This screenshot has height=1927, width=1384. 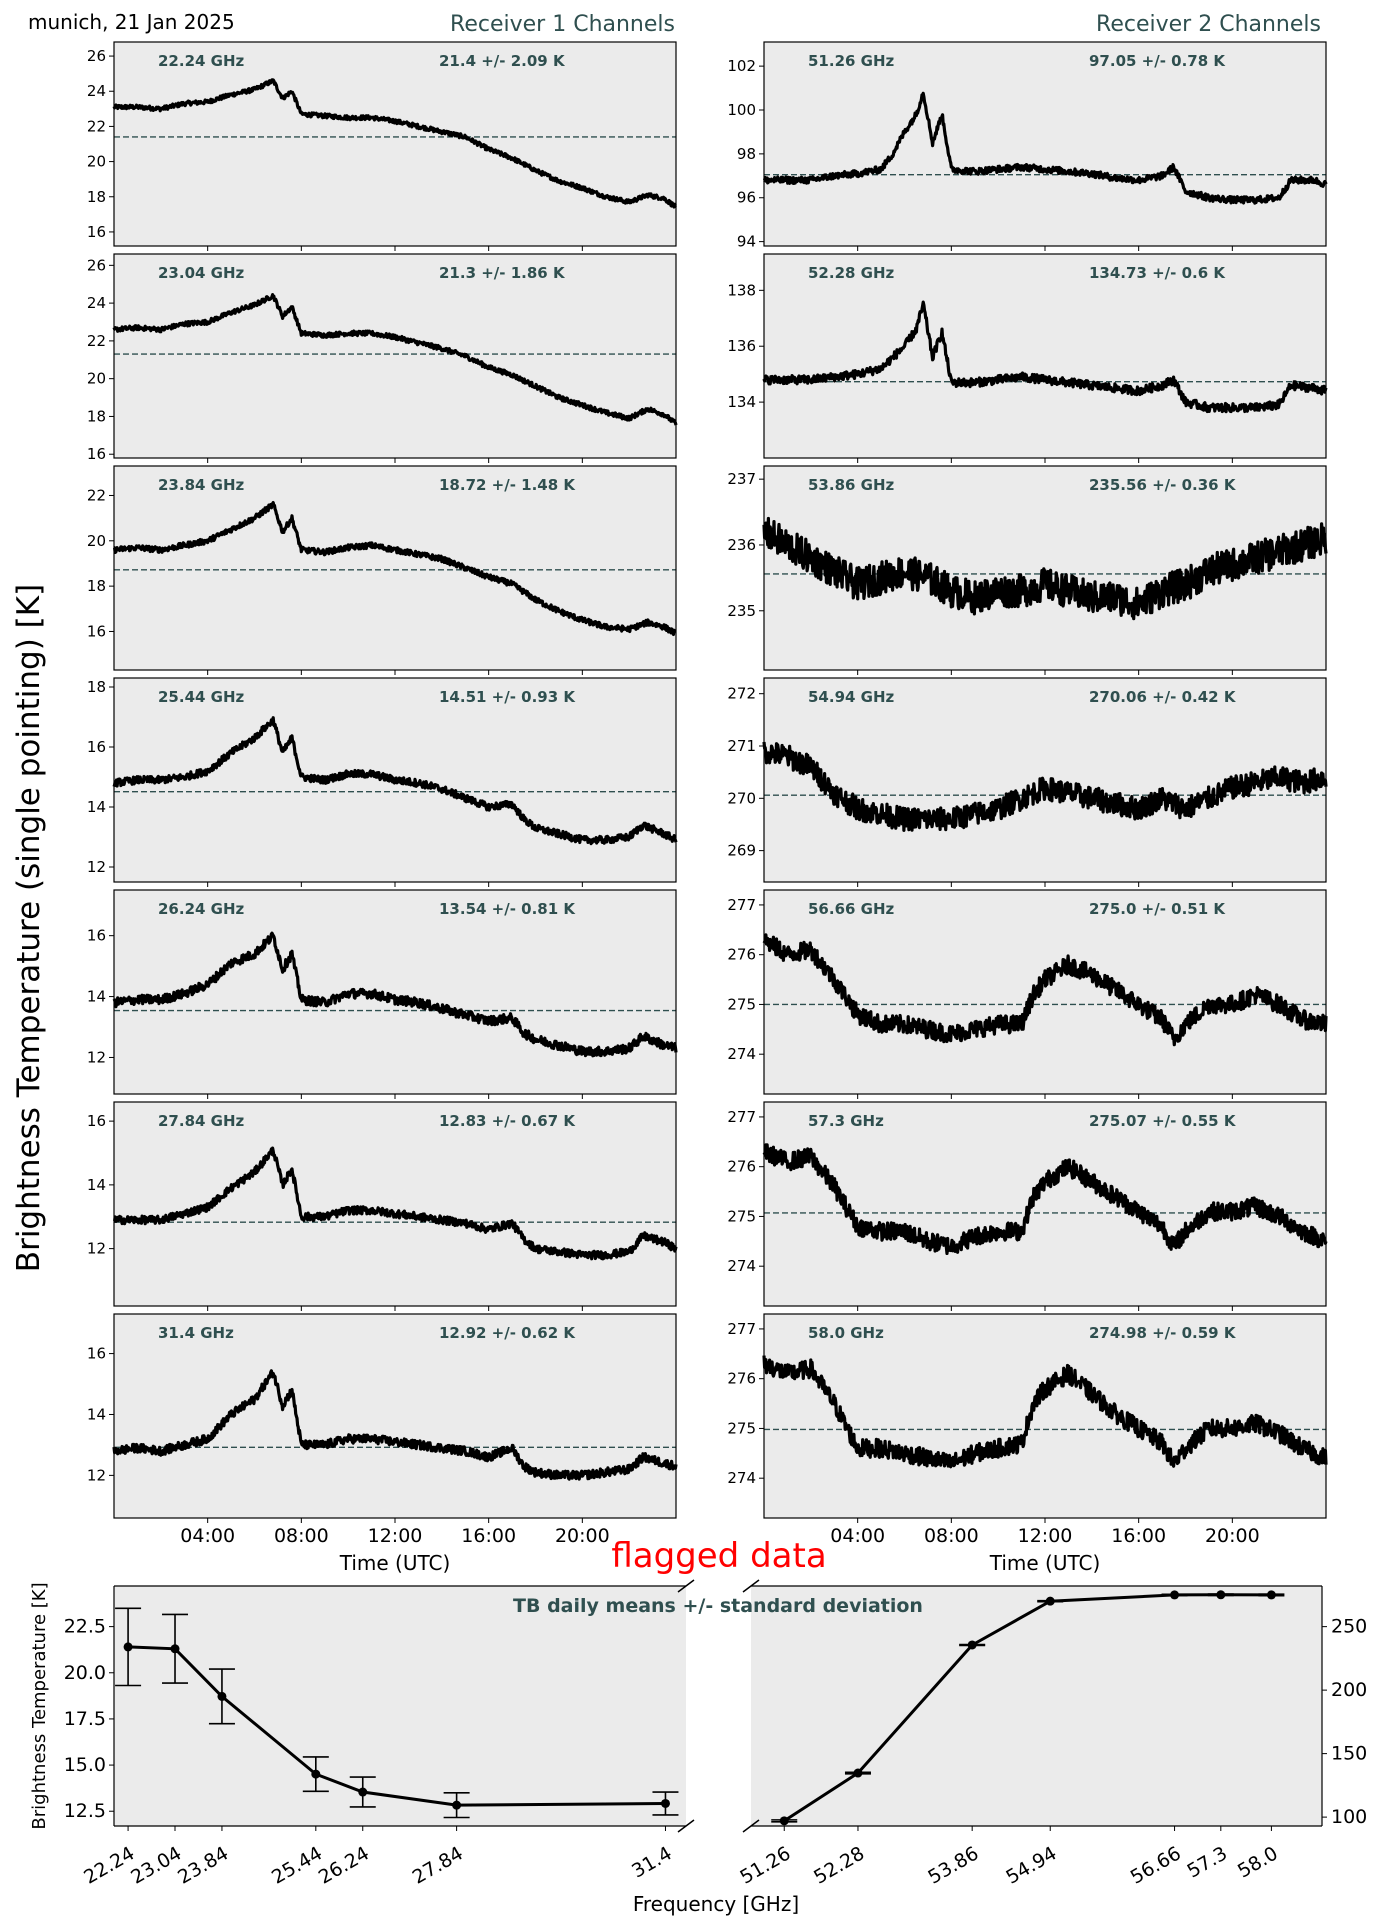 I want to click on channel-frequency: 23.84 GHz, so click(x=201, y=485).